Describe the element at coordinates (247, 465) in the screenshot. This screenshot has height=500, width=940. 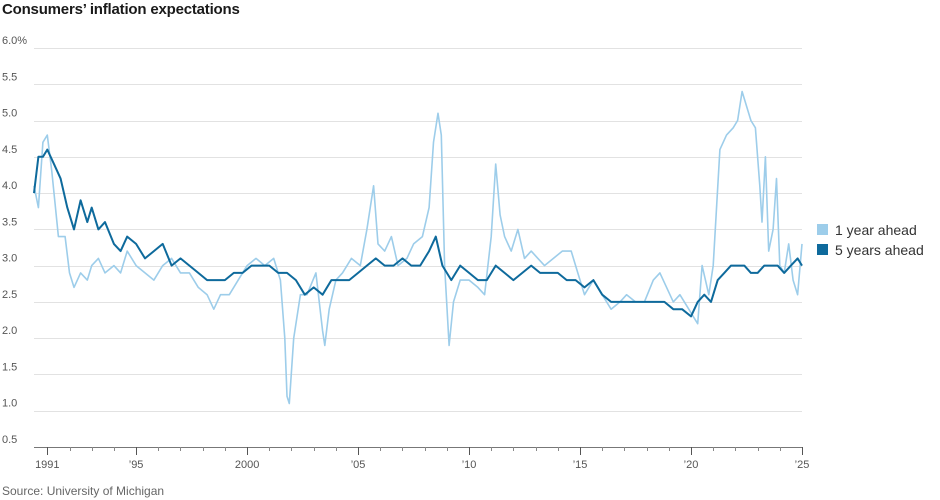
I see `x-tick-label: 2000` at that location.